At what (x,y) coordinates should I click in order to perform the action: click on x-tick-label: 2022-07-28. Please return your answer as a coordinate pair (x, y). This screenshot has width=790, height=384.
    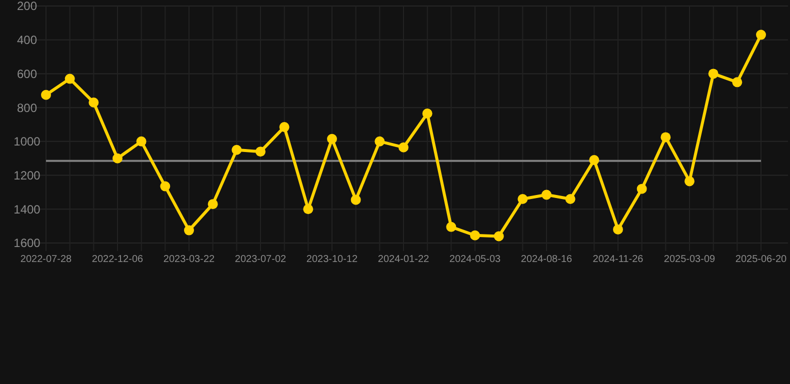
    Looking at the image, I should click on (46, 259).